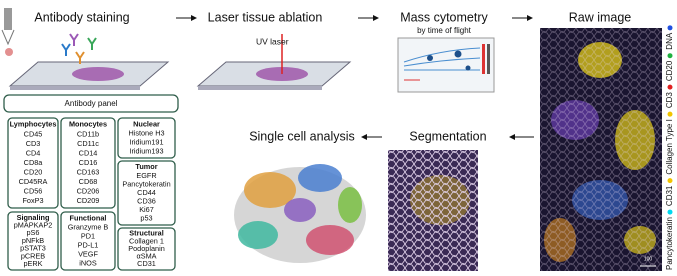 The image size is (677, 276). Describe the element at coordinates (88, 191) in the screenshot. I see `marker: CD206` at that location.